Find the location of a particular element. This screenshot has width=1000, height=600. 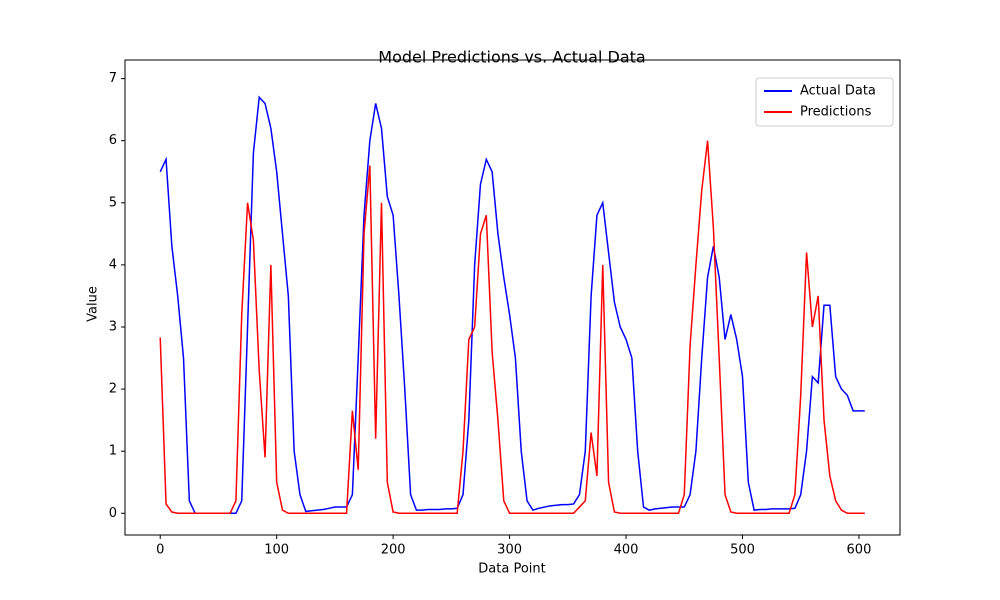

x-axis-label: Data Point is located at coordinates (511, 569).